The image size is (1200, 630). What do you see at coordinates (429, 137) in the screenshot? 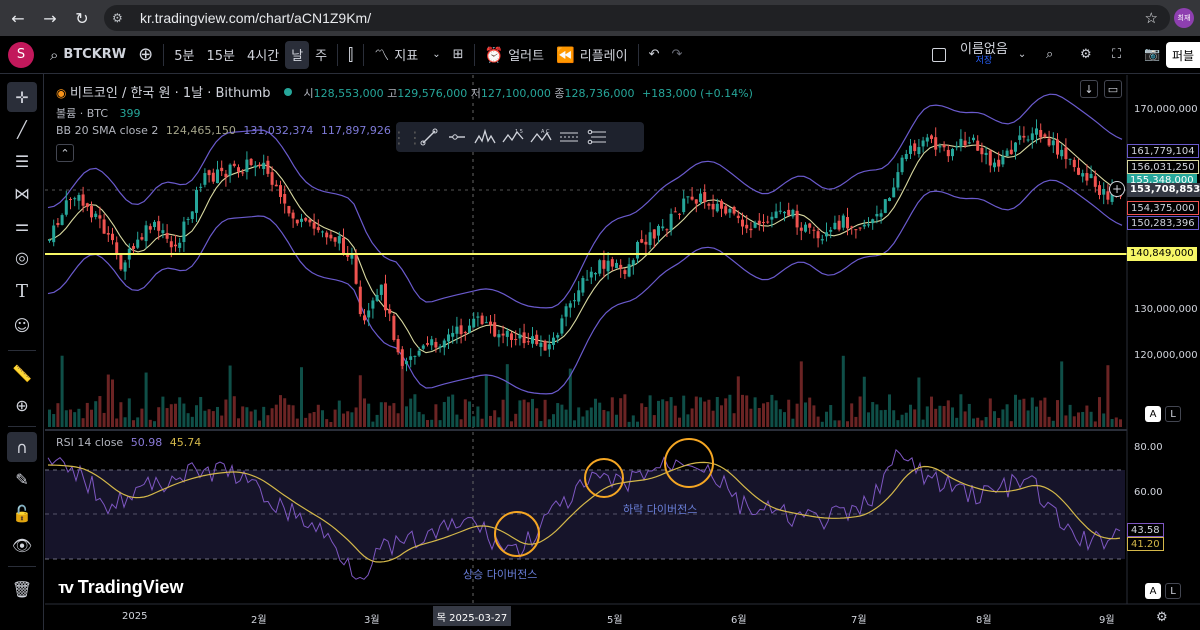
I see `fav-trendline-button` at bounding box center [429, 137].